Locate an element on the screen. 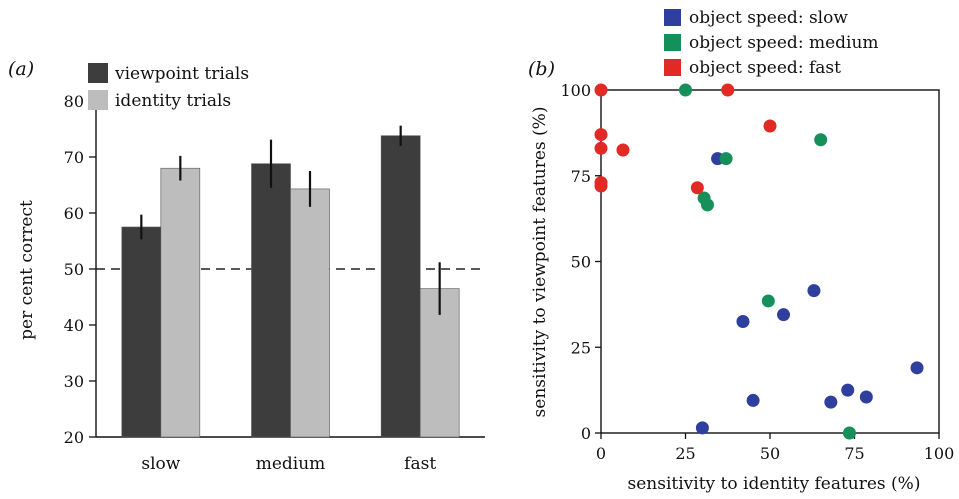 This screenshot has width=959, height=499. bar-identity-medium is located at coordinates (310, 313).